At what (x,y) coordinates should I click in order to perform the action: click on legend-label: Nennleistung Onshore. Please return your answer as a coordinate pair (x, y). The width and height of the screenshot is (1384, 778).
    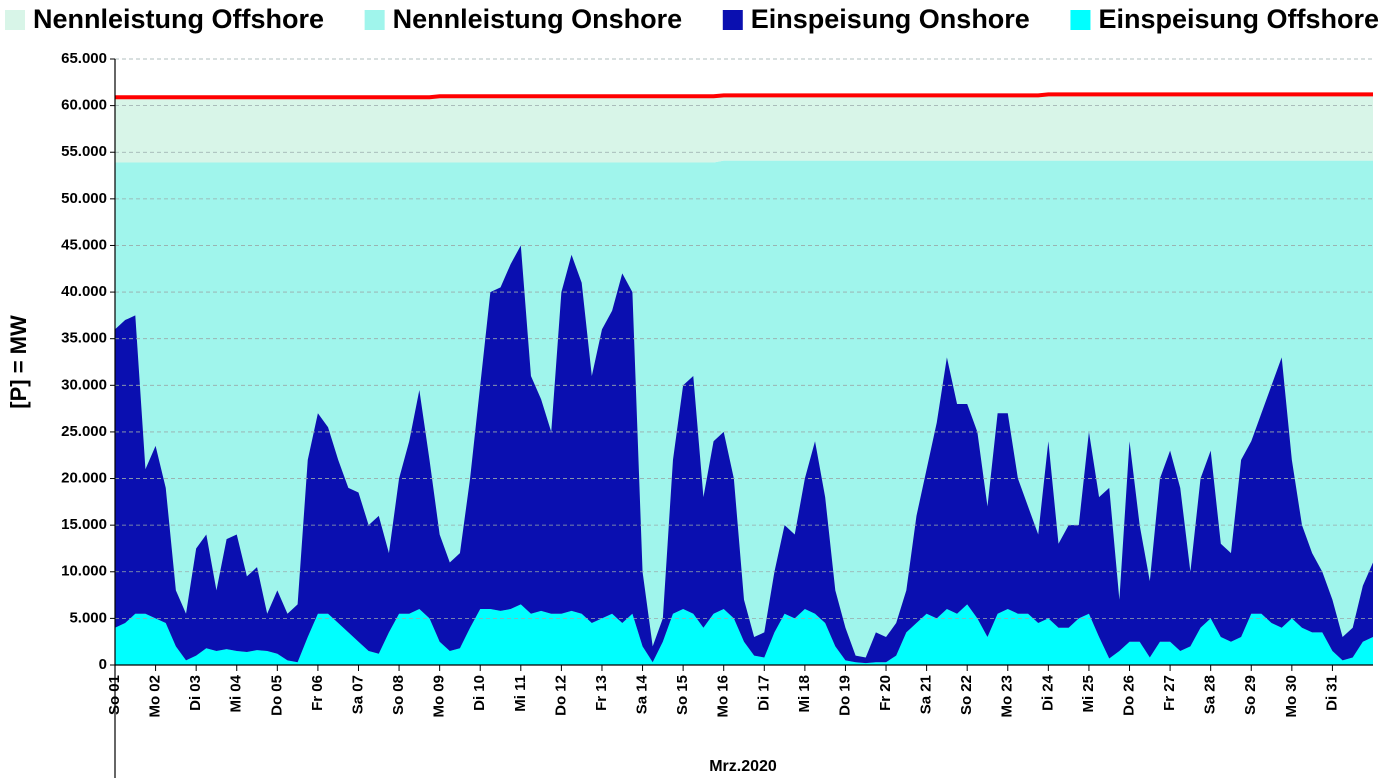
    Looking at the image, I should click on (538, 19).